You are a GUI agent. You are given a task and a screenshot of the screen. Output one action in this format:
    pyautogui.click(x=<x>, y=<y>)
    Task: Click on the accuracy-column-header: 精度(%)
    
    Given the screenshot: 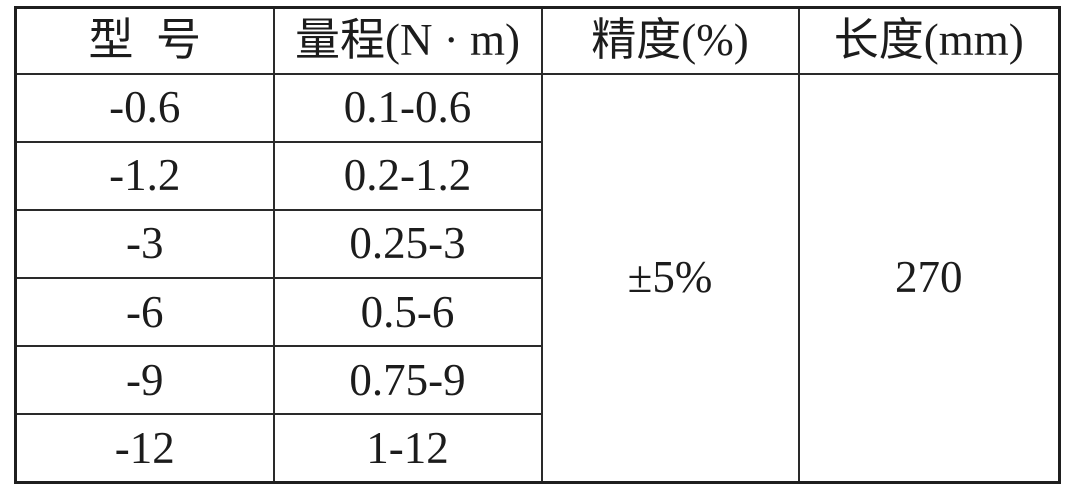 What is the action you would take?
    pyautogui.click(x=670, y=40)
    